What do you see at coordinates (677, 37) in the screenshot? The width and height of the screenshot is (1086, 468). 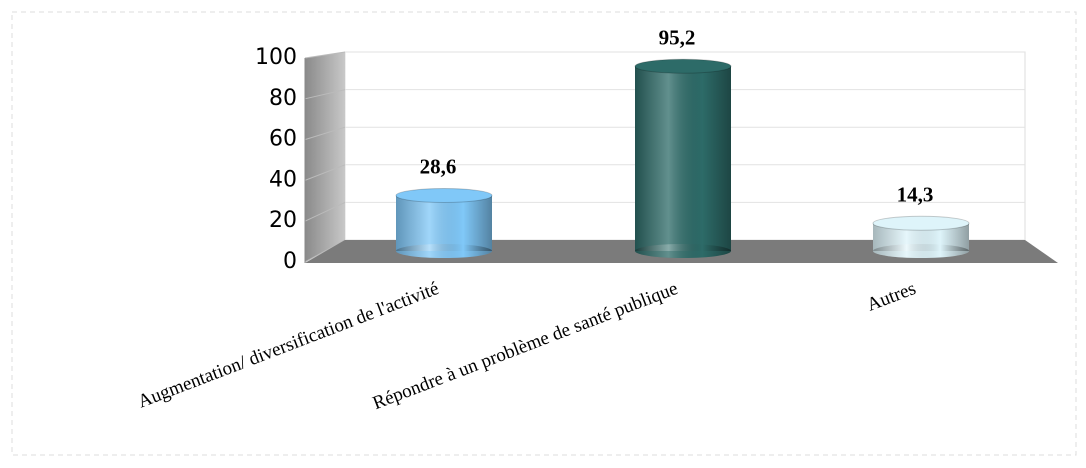 I see `value-label: 95,2` at bounding box center [677, 37].